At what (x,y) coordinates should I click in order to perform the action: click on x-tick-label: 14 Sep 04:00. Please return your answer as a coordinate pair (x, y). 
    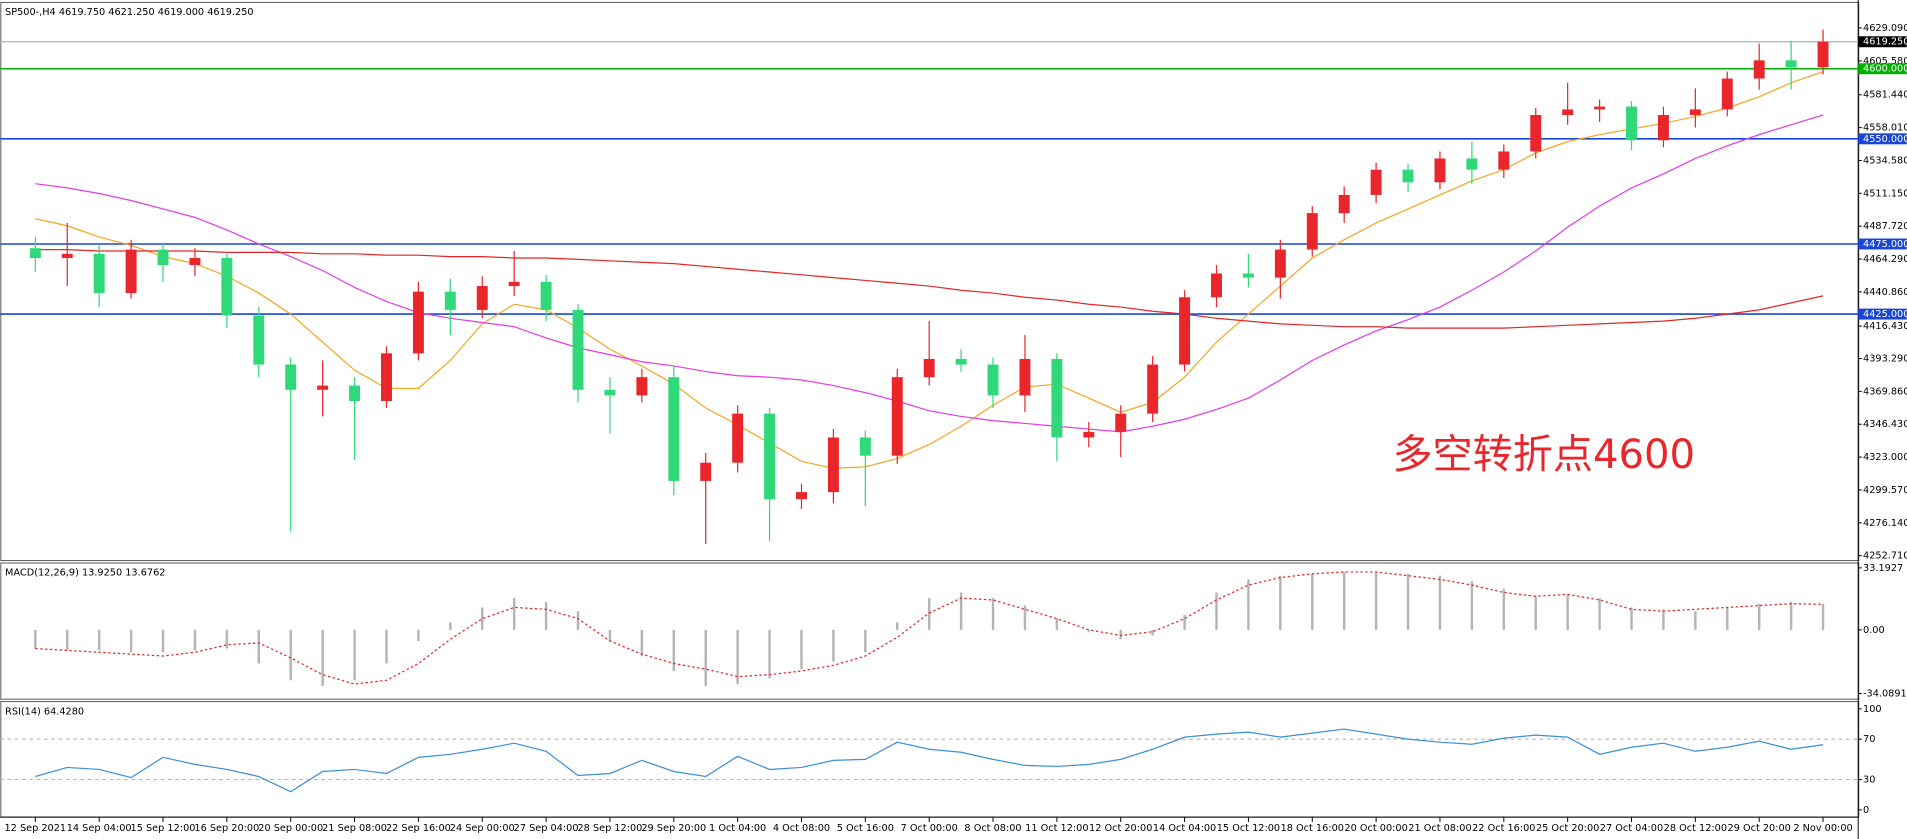
    Looking at the image, I should click on (99, 828).